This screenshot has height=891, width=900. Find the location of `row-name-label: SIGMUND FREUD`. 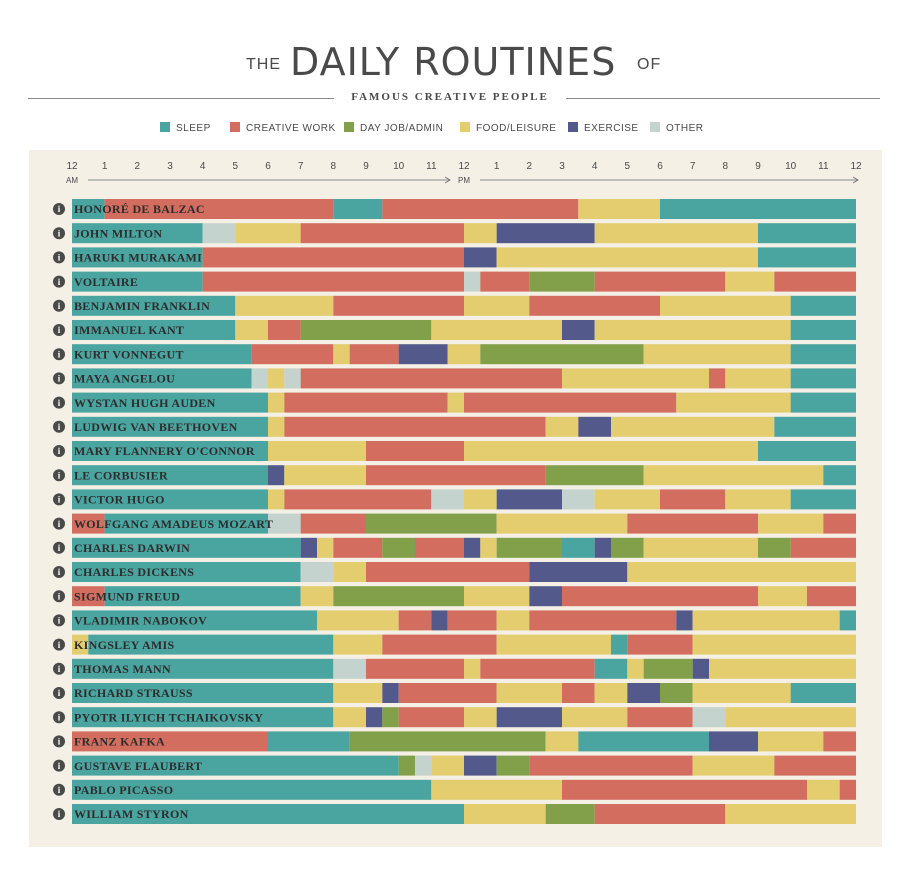

row-name-label: SIGMUND FREUD is located at coordinates (127, 596).